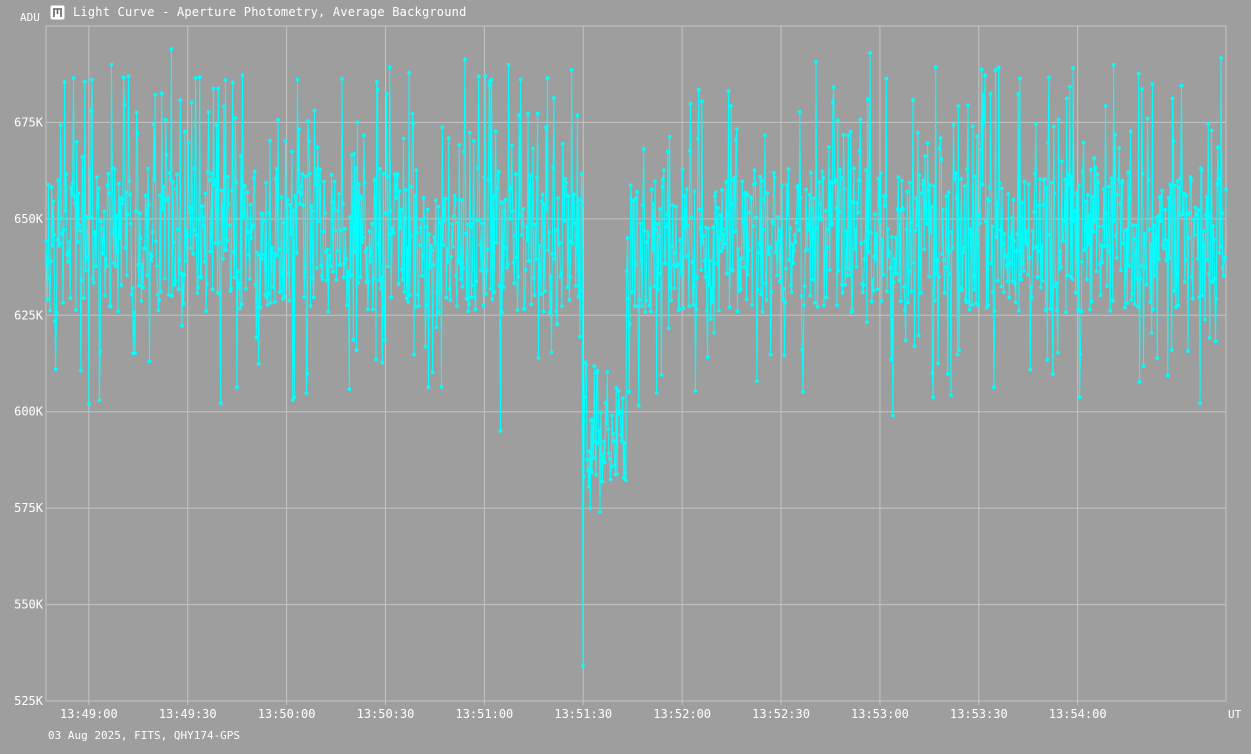  Describe the element at coordinates (57, 12) in the screenshot. I see `light-curve-icon` at that location.